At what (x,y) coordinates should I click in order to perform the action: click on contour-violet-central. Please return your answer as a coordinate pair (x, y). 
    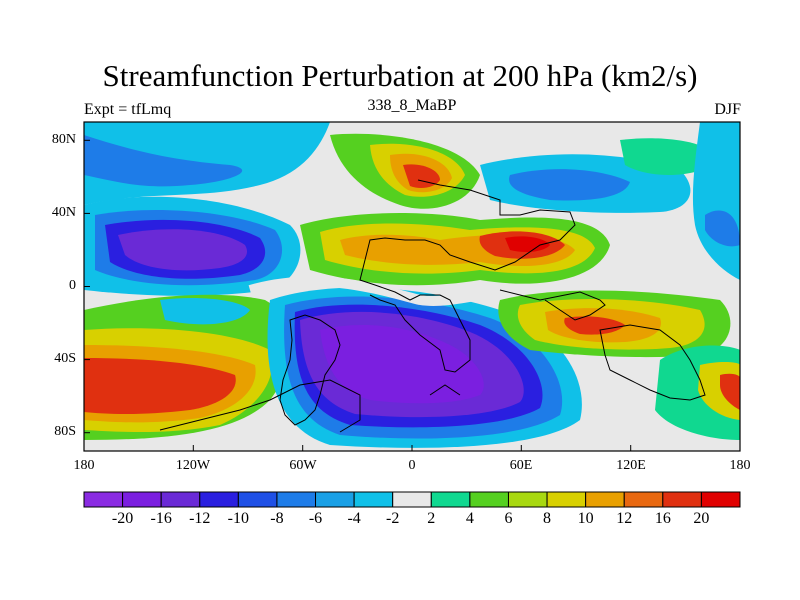
    Looking at the image, I should click on (402, 364).